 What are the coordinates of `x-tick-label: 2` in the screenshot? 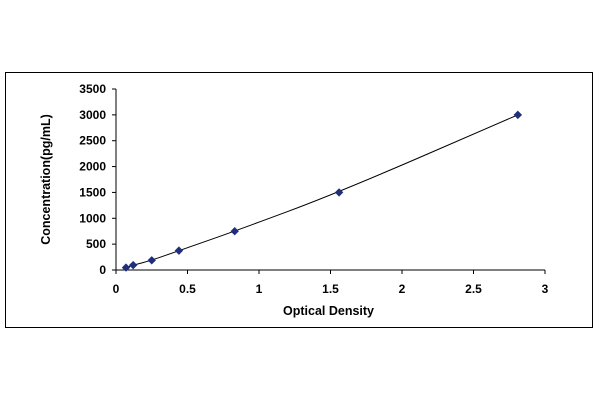 It's located at (402, 289).